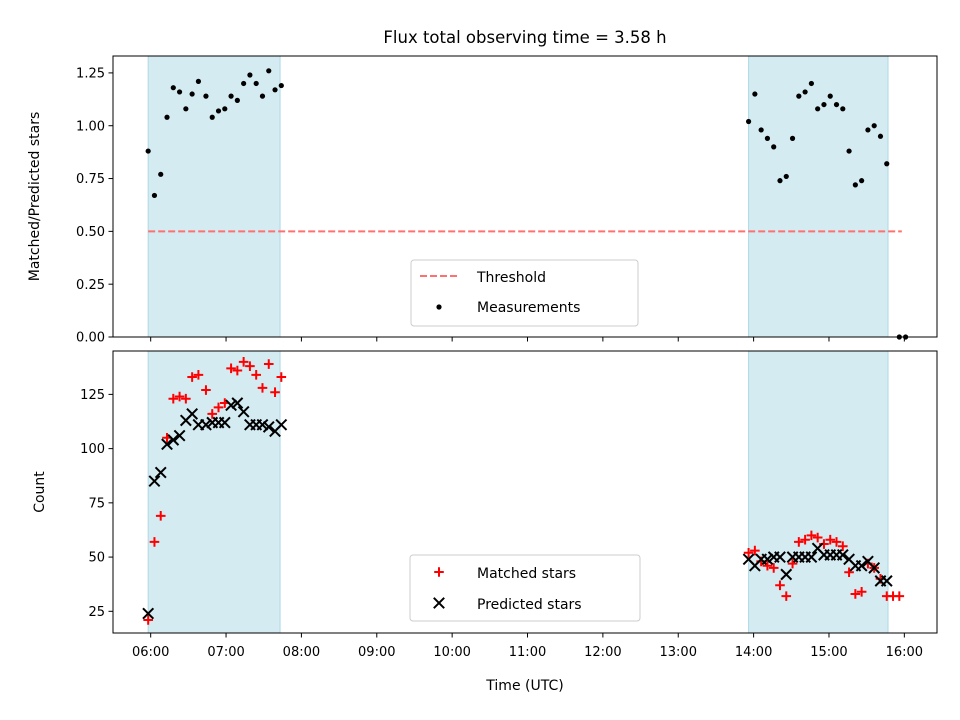 This screenshot has height=720, width=960. Describe the element at coordinates (35, 197) in the screenshot. I see `y-axis-label: Matched/Predicted stars` at that location.